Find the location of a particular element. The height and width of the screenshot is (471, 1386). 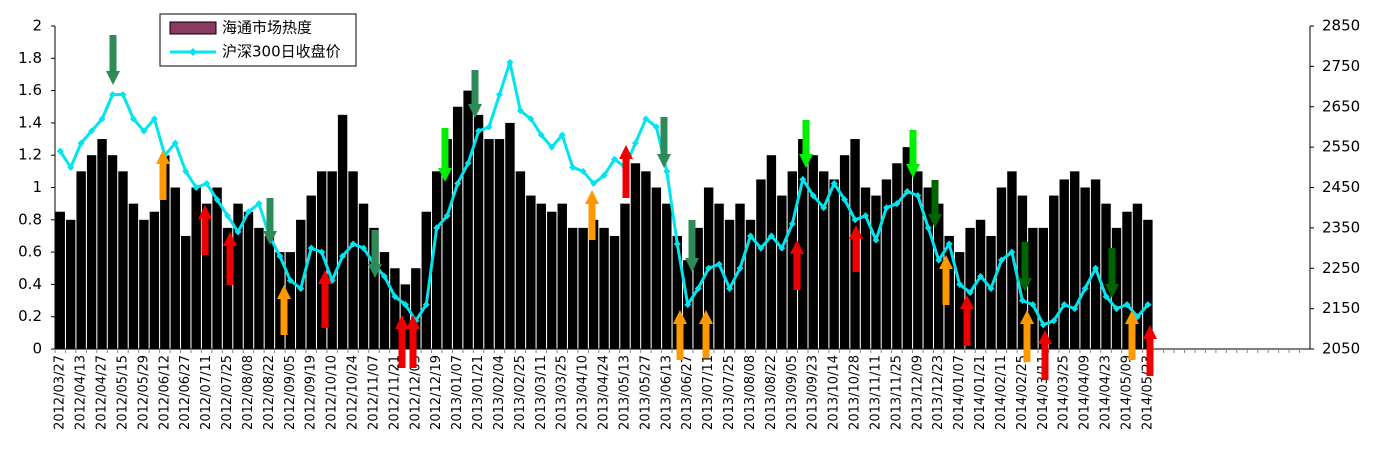

x-tick-label: 2014/02/25 is located at coordinates (1022, 392).